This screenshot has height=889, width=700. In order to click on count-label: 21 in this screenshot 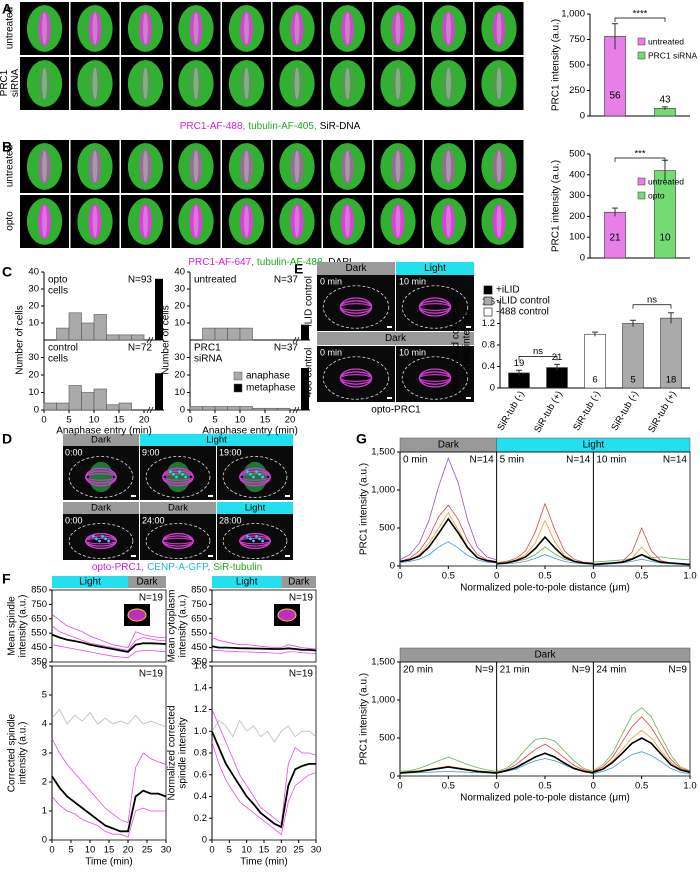, I will do `click(615, 238)`.